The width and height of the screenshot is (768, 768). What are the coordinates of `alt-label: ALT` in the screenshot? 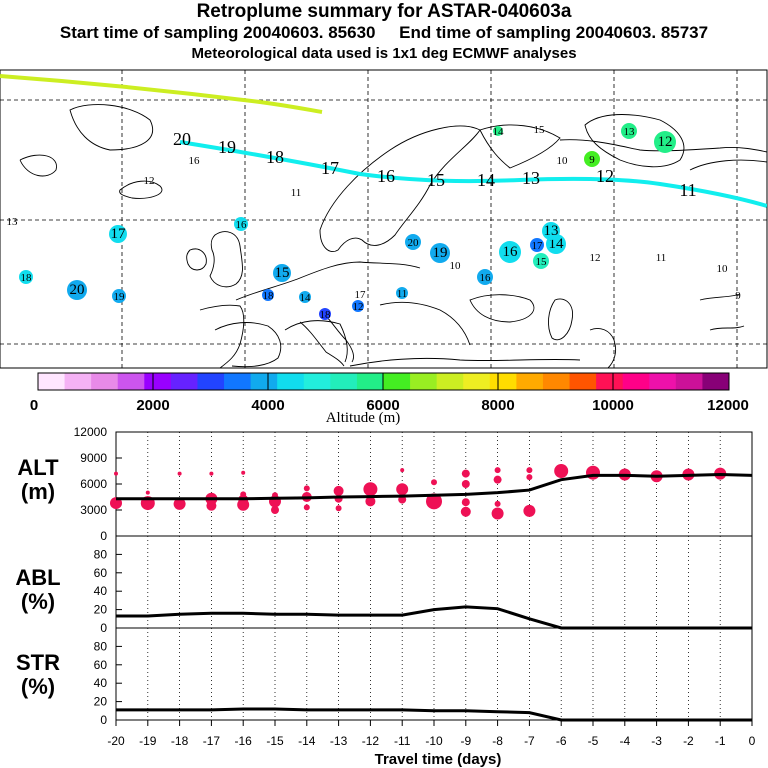 It's located at (38, 467).